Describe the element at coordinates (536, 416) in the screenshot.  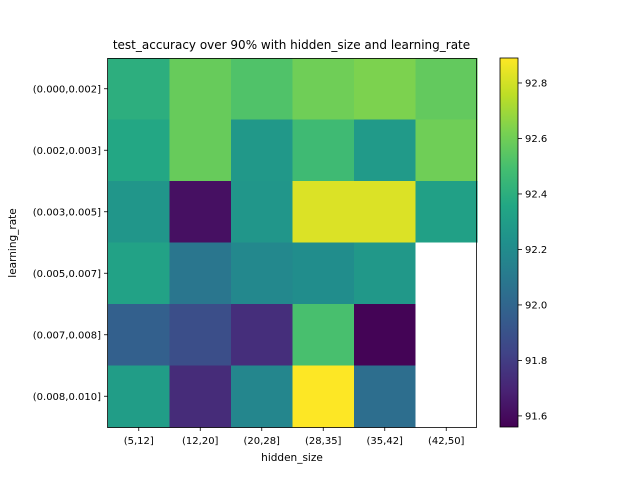
I see `colorbar-tick-label: 91.6` at that location.